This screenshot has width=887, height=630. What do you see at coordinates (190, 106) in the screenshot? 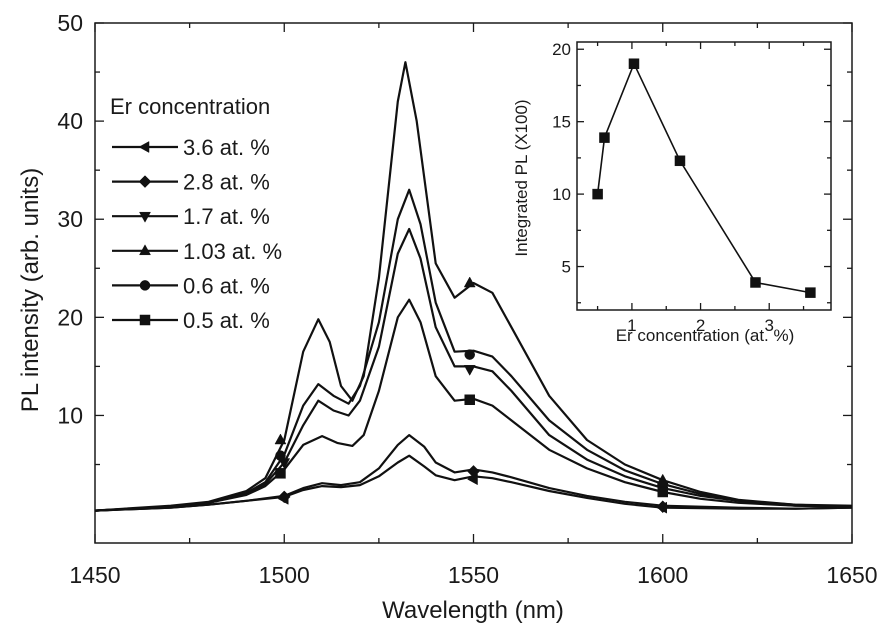
I see `legend-title: Er concentration` at bounding box center [190, 106].